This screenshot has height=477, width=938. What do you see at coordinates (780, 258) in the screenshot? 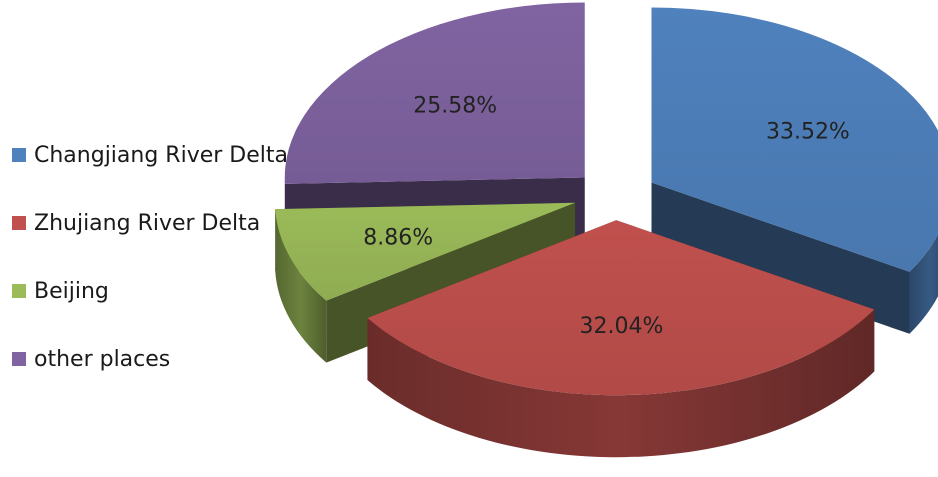
I see `slice-side-face` at bounding box center [780, 258].